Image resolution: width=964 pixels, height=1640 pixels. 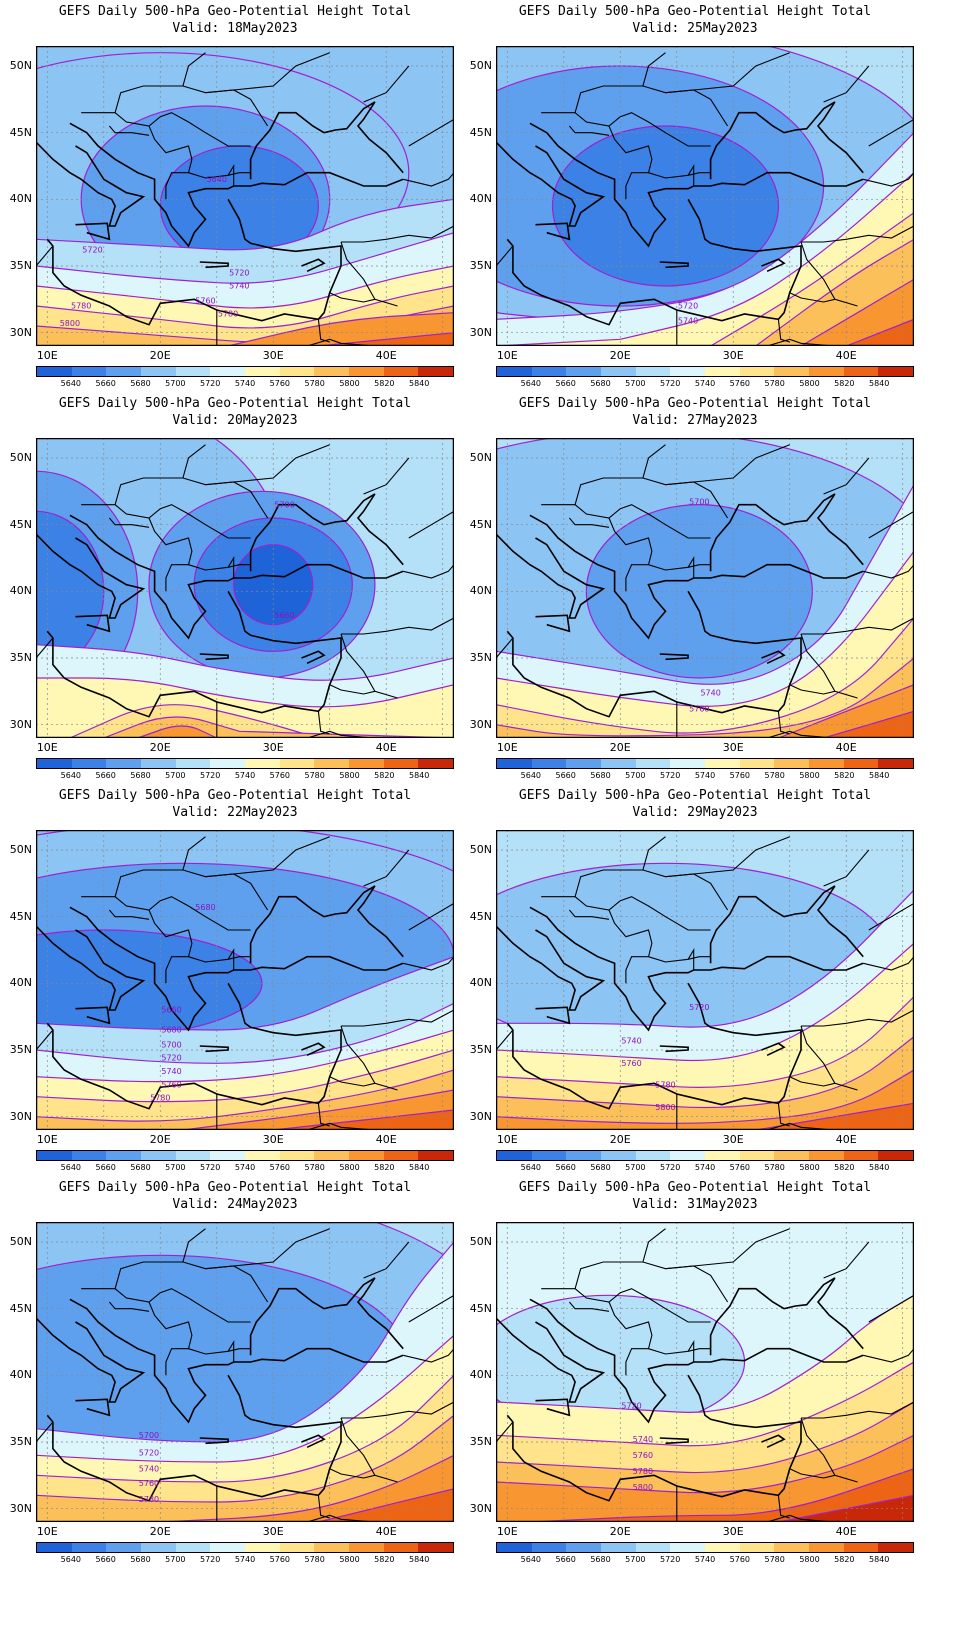 I want to click on latitude-label: 40N, so click(x=20, y=983).